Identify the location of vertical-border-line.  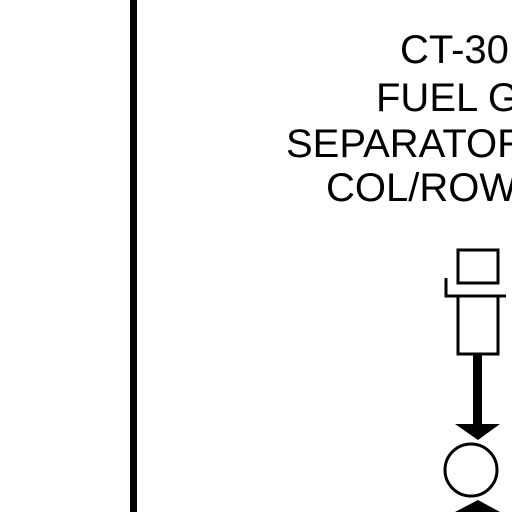
(133, 256).